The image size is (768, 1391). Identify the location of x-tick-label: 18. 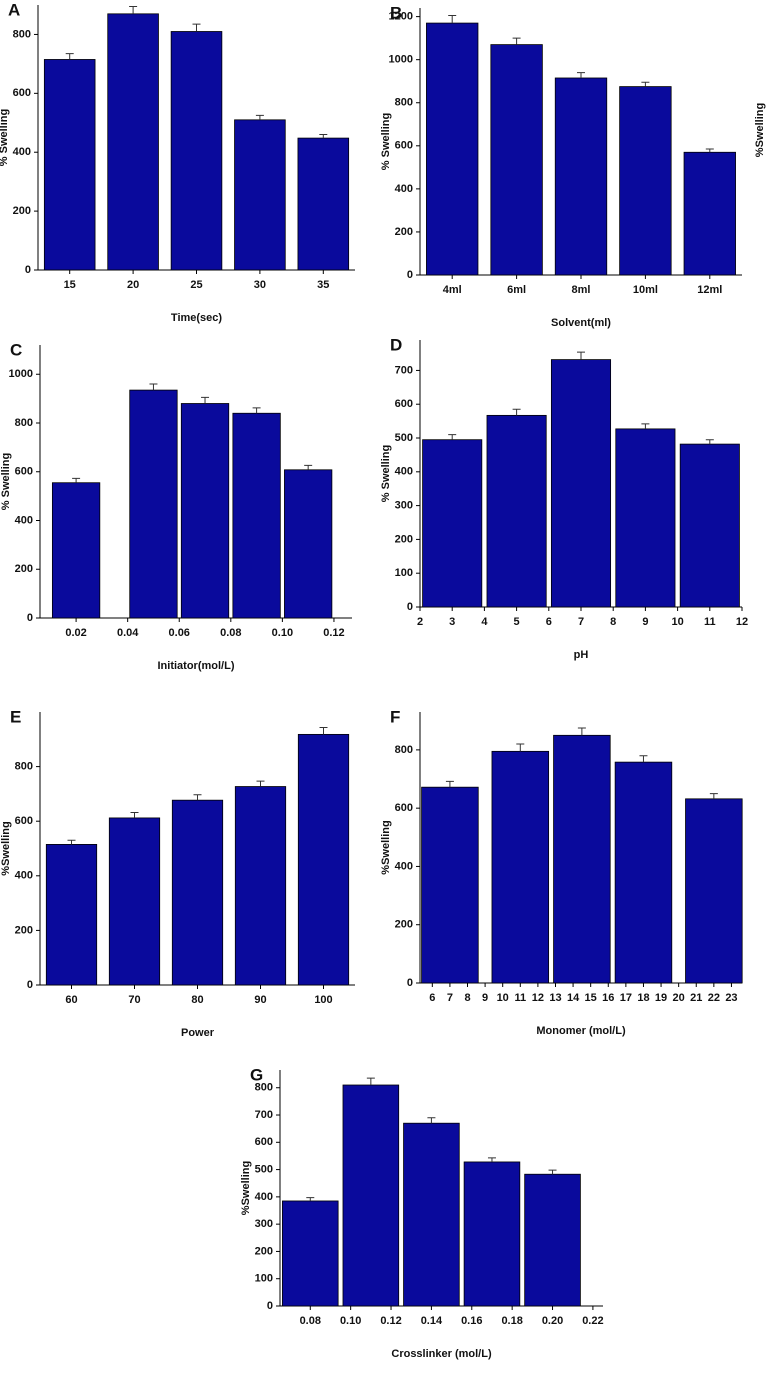
(643, 998).